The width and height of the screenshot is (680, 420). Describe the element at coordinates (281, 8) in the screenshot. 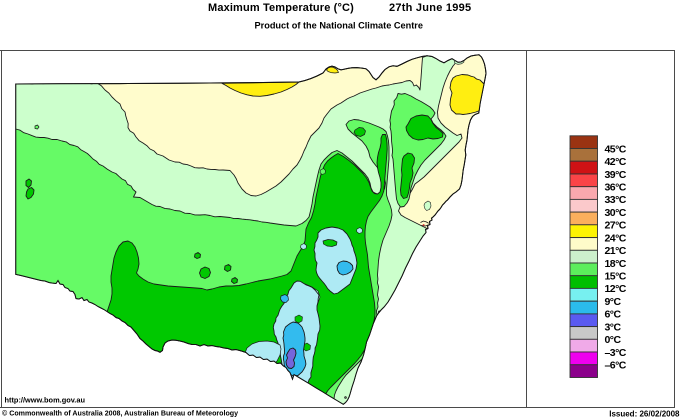

I see `svg-text: Maximum Temperature (°C)` at that location.